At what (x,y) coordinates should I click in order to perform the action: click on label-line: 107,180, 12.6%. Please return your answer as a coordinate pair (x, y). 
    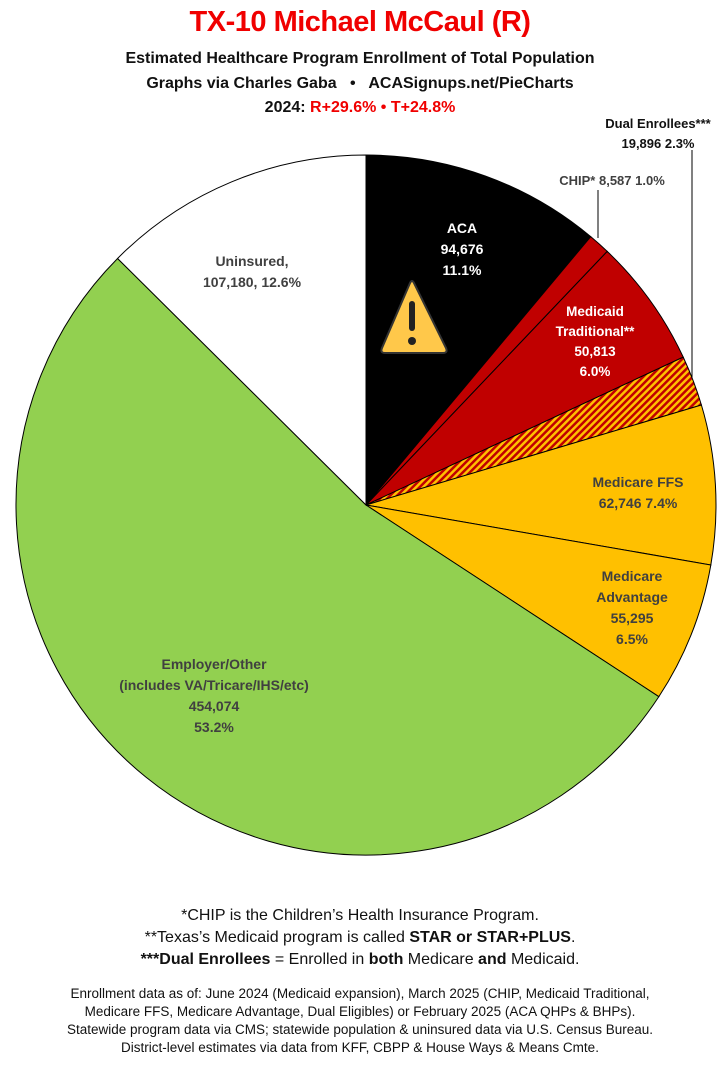
    Looking at the image, I should click on (252, 282).